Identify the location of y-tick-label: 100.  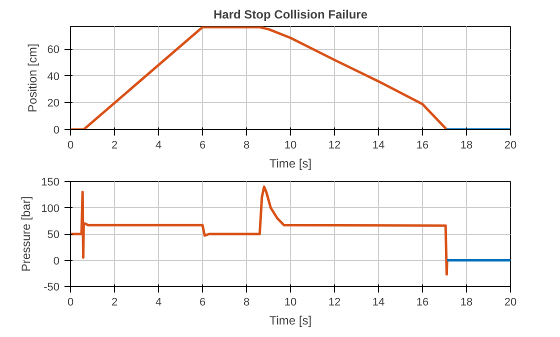
(50, 208).